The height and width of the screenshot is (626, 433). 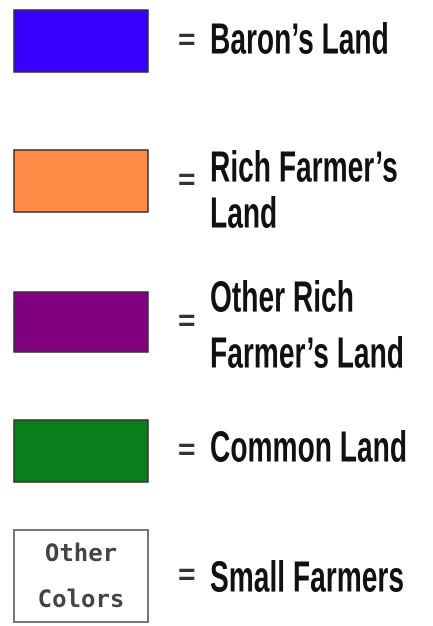 I want to click on label-line-group: Rich Farmer’s, so click(x=304, y=166).